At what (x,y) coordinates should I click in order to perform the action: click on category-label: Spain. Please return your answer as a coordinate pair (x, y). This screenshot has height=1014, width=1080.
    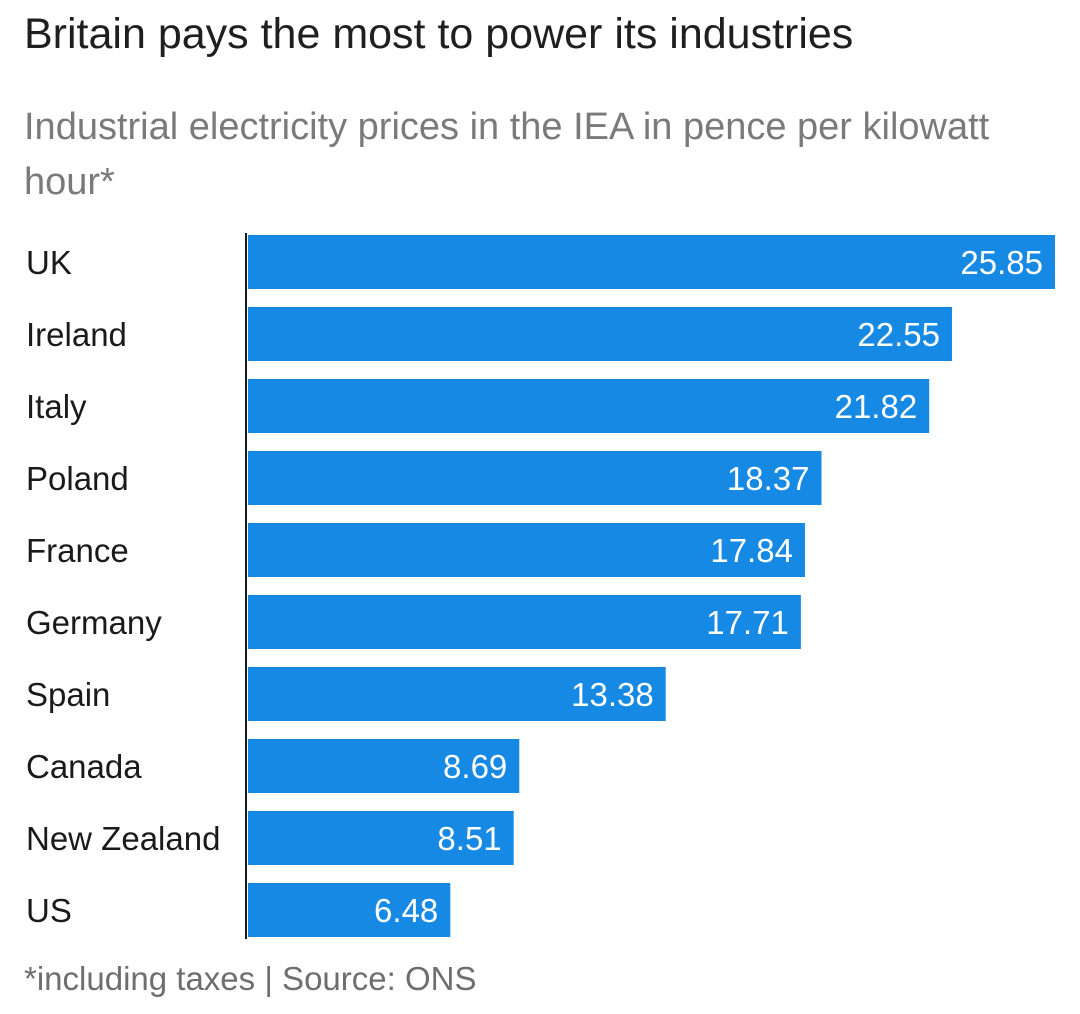
    Looking at the image, I should click on (68, 694).